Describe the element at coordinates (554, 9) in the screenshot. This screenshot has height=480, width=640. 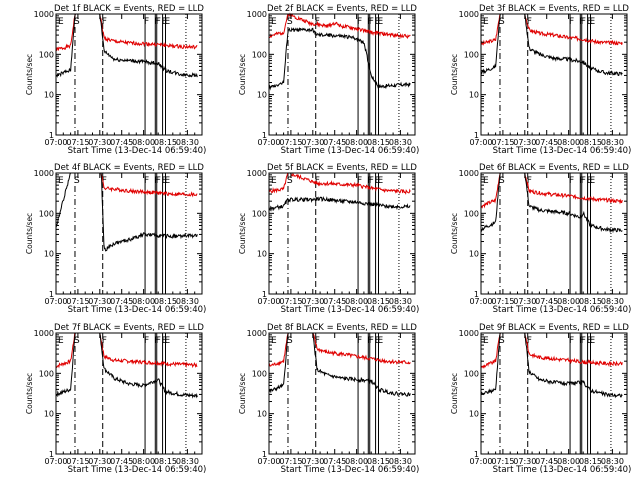
I see `panel-title: Det 3f BLACK = Events, RED = LLD` at that location.